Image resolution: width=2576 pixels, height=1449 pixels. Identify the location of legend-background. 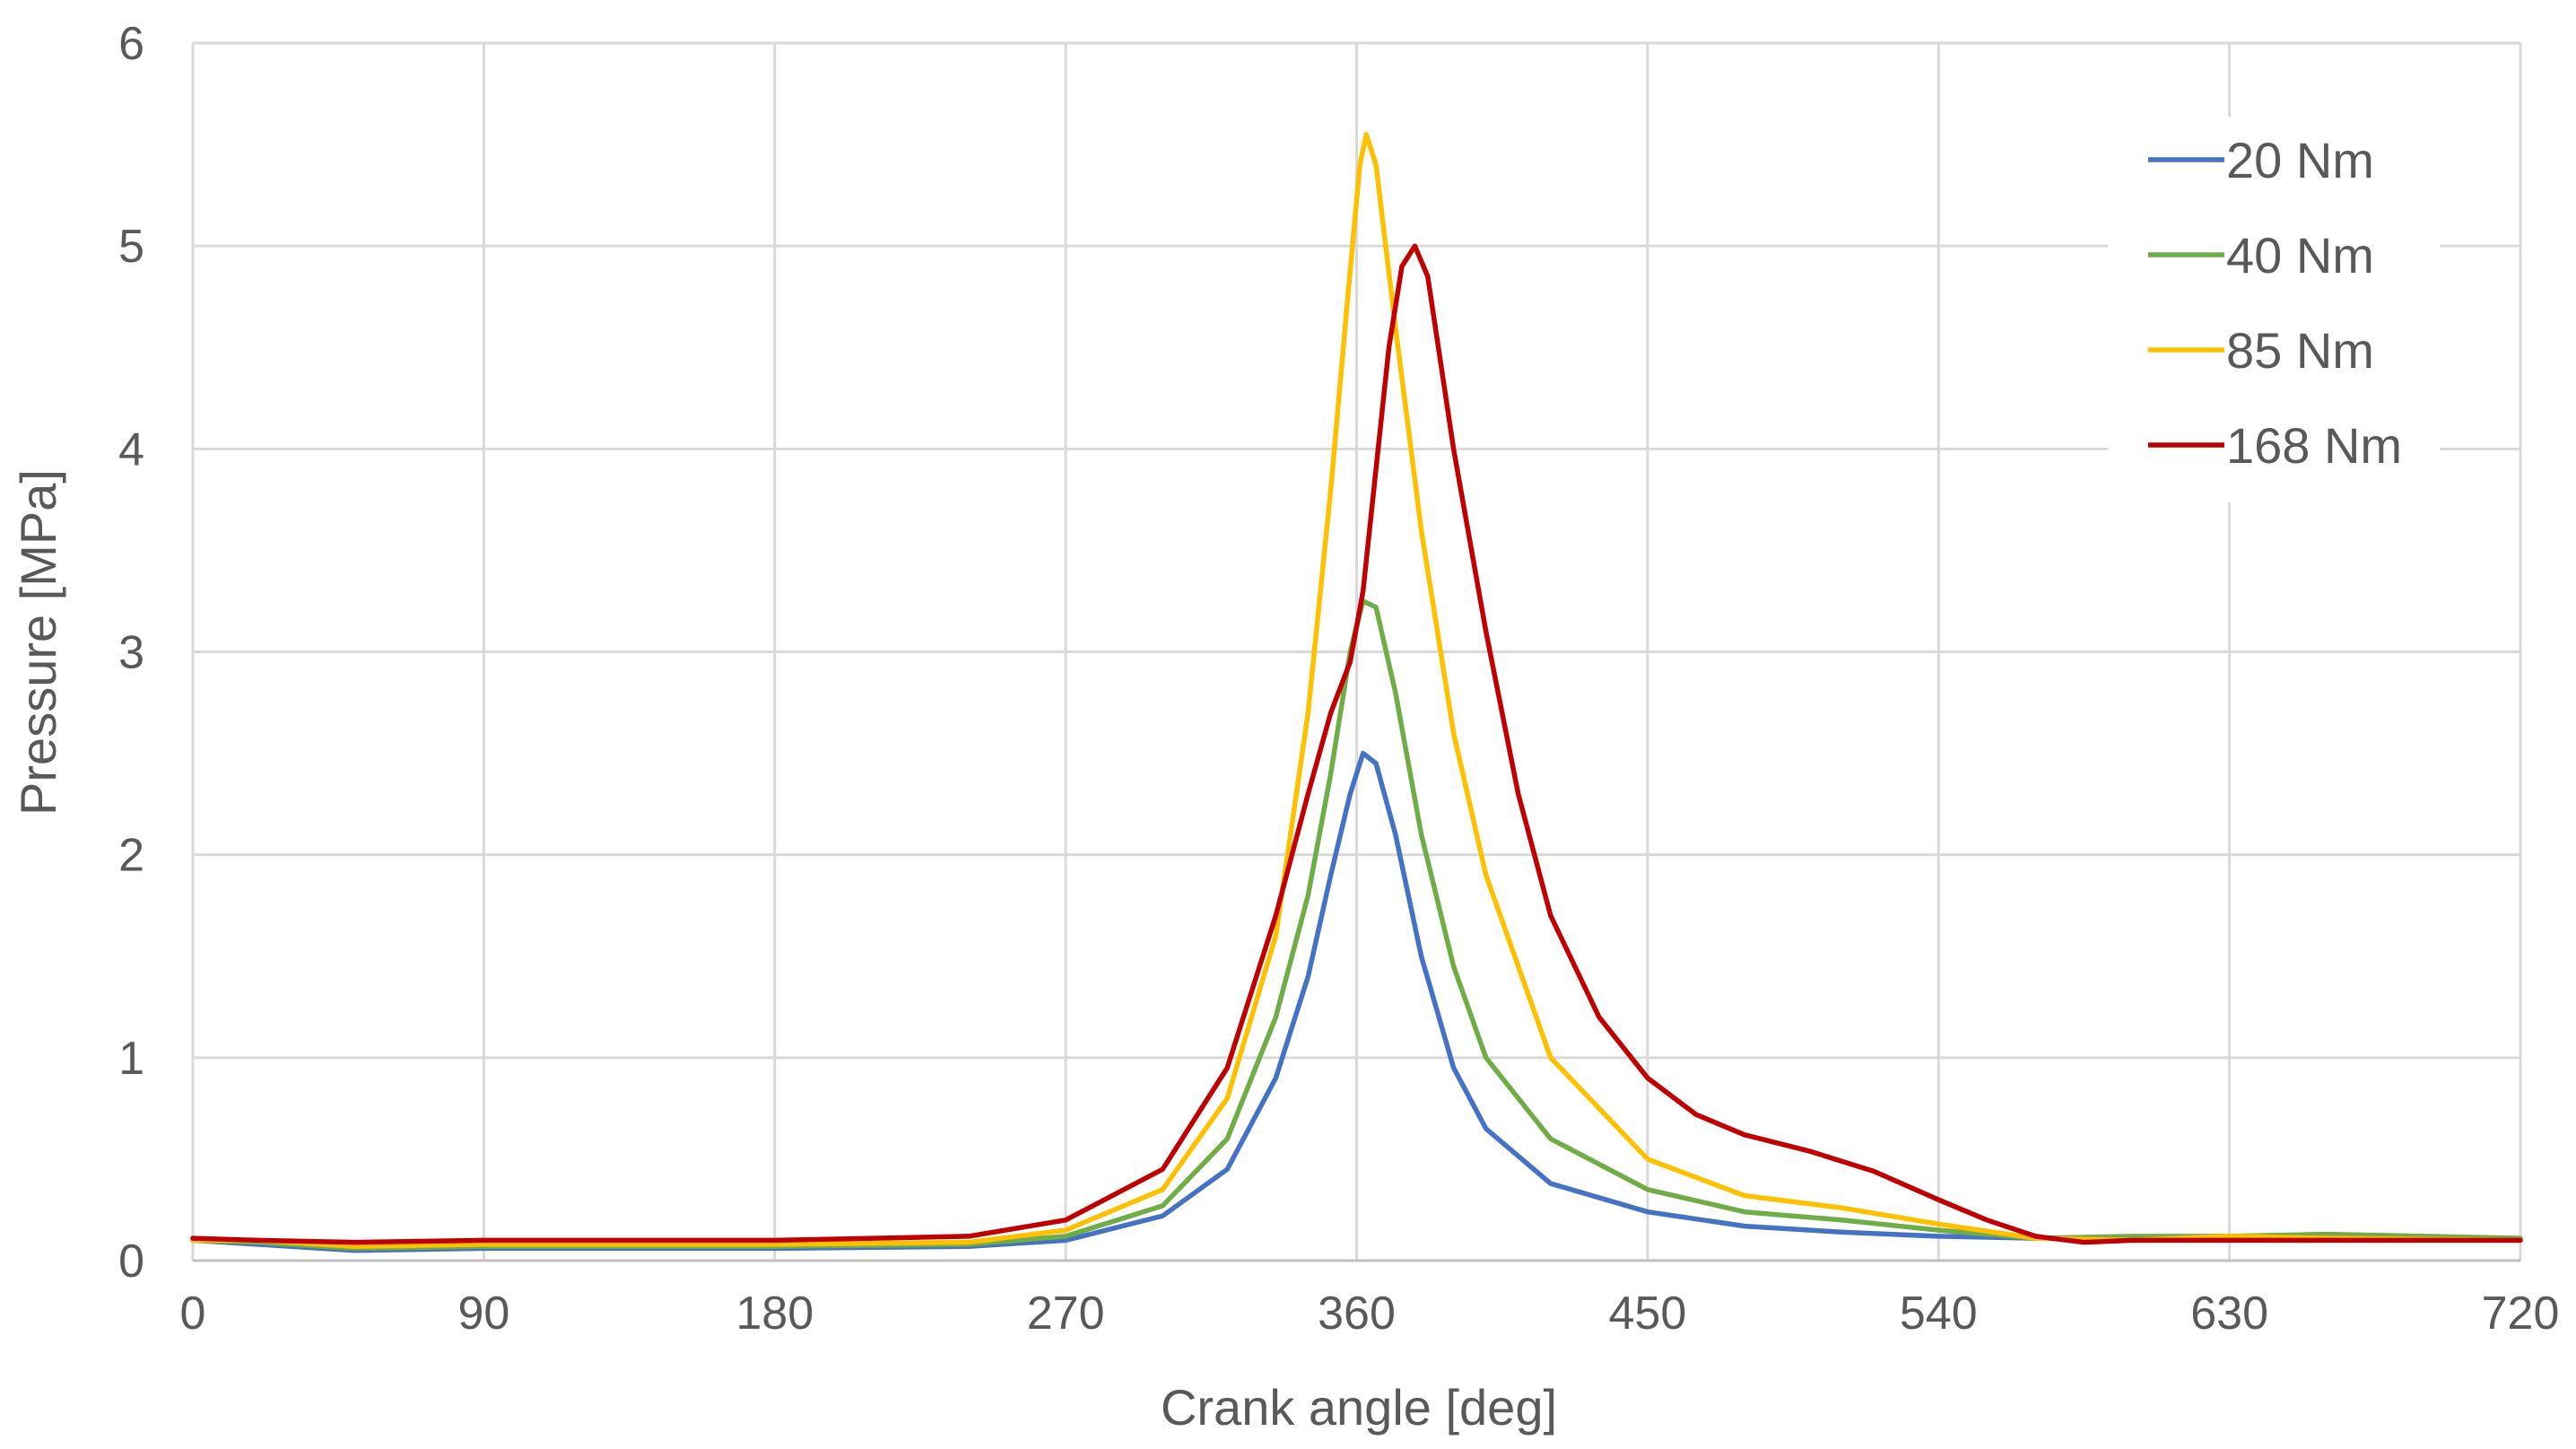
(2274, 309).